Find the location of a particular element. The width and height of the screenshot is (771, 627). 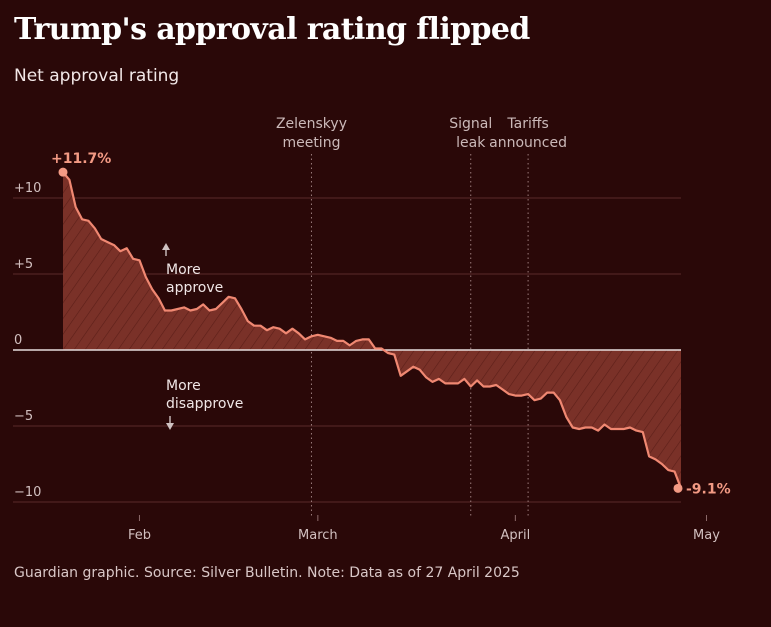

y-axis-ticks: +10 +5 0 −5 −10 is located at coordinates (27, 340).